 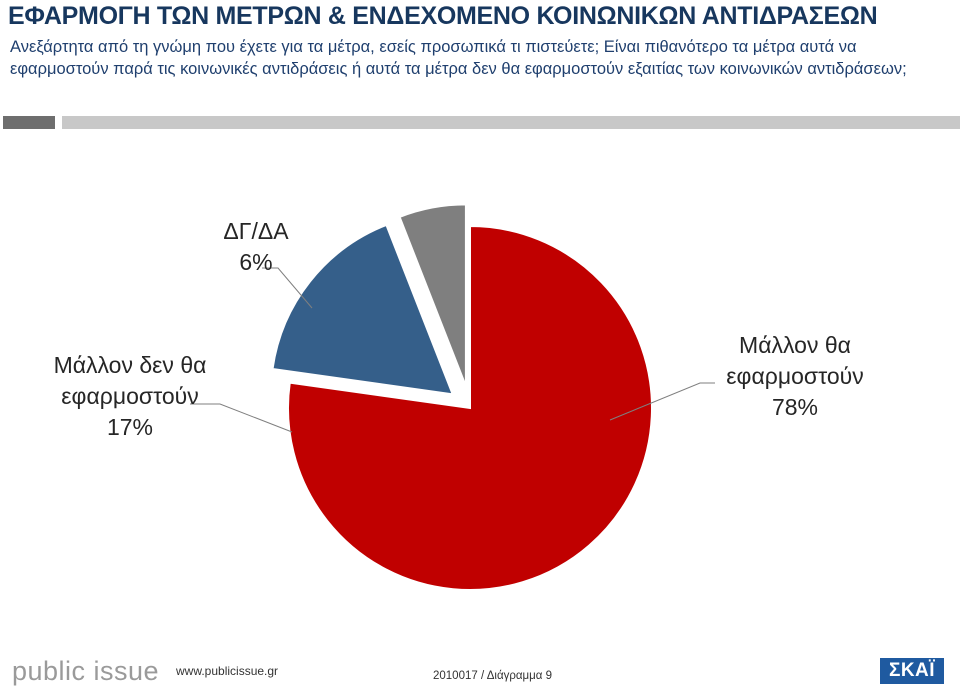 I want to click on publicissue-logo: public issue, so click(x=86, y=671).